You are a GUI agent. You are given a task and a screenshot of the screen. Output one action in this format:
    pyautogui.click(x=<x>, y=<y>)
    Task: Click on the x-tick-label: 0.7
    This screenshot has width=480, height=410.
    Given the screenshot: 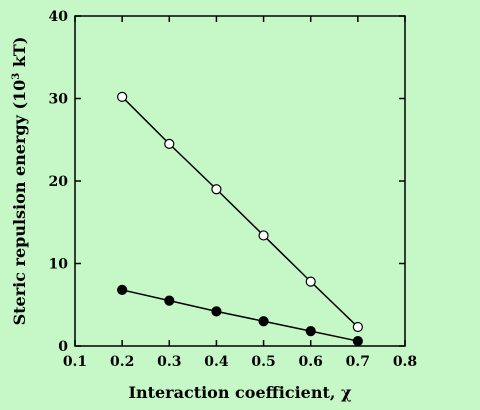 What is the action you would take?
    pyautogui.click(x=358, y=362)
    